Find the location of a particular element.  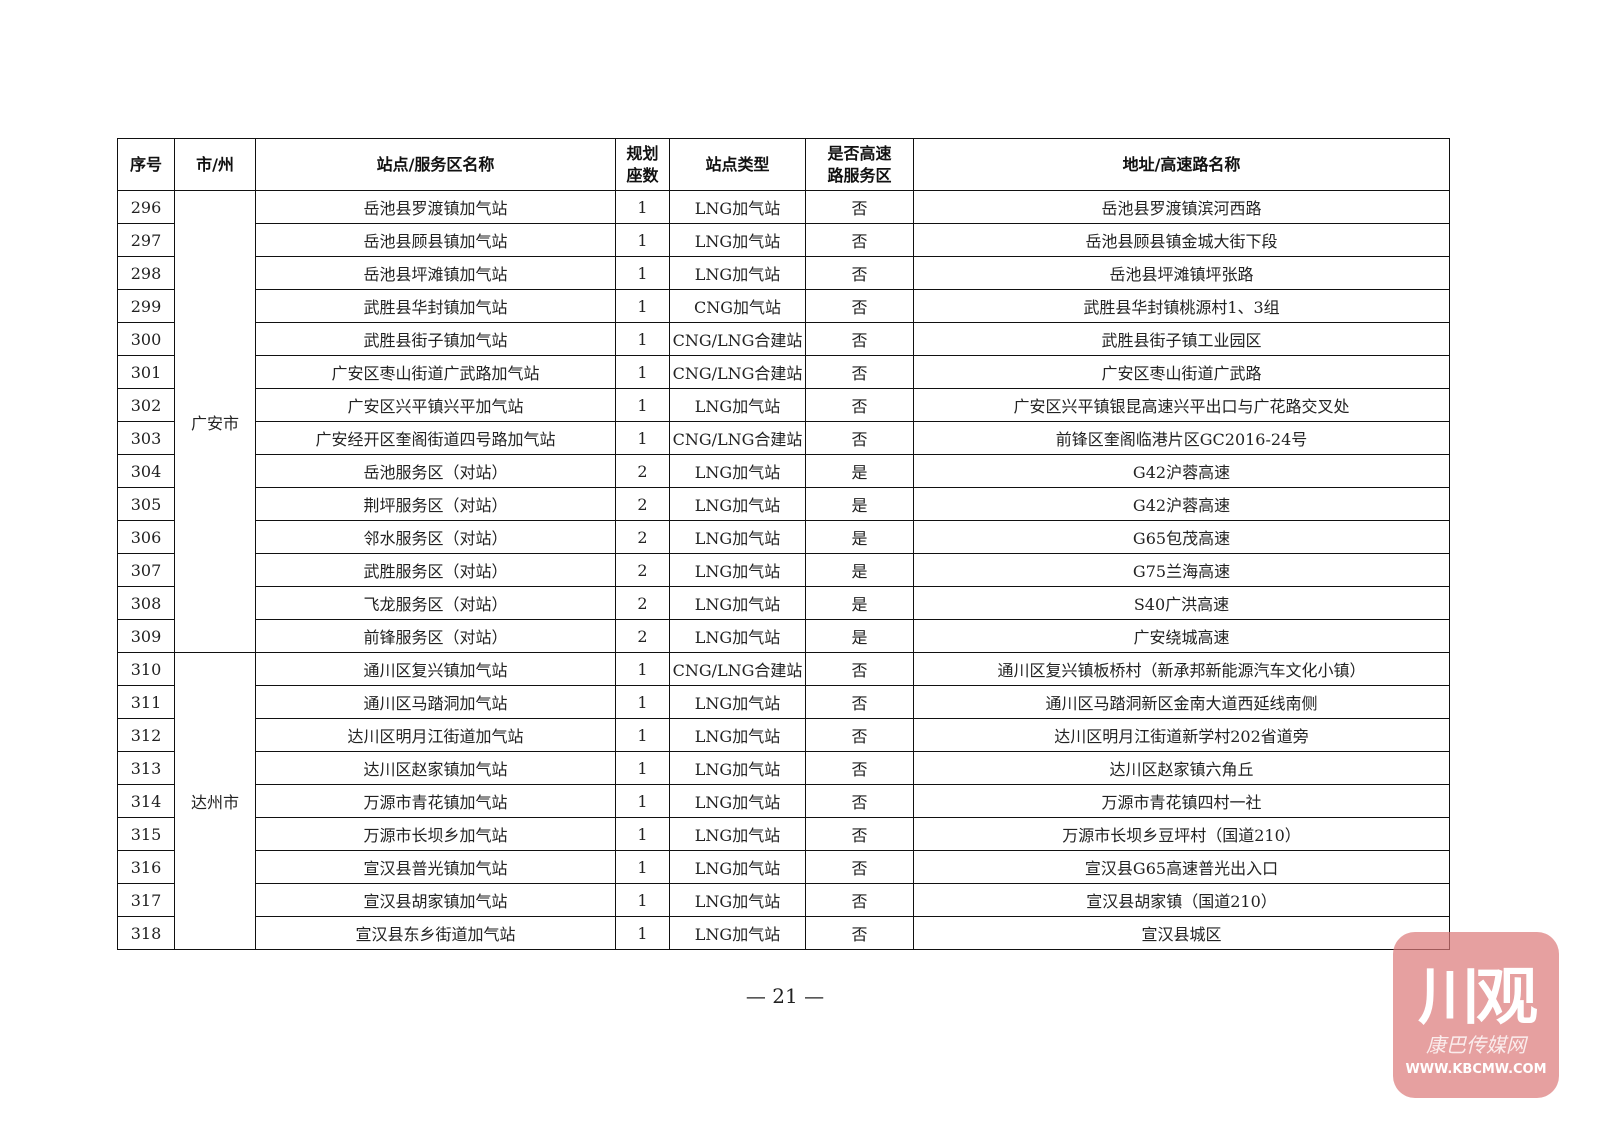

header-city: 市/州 is located at coordinates (215, 164).